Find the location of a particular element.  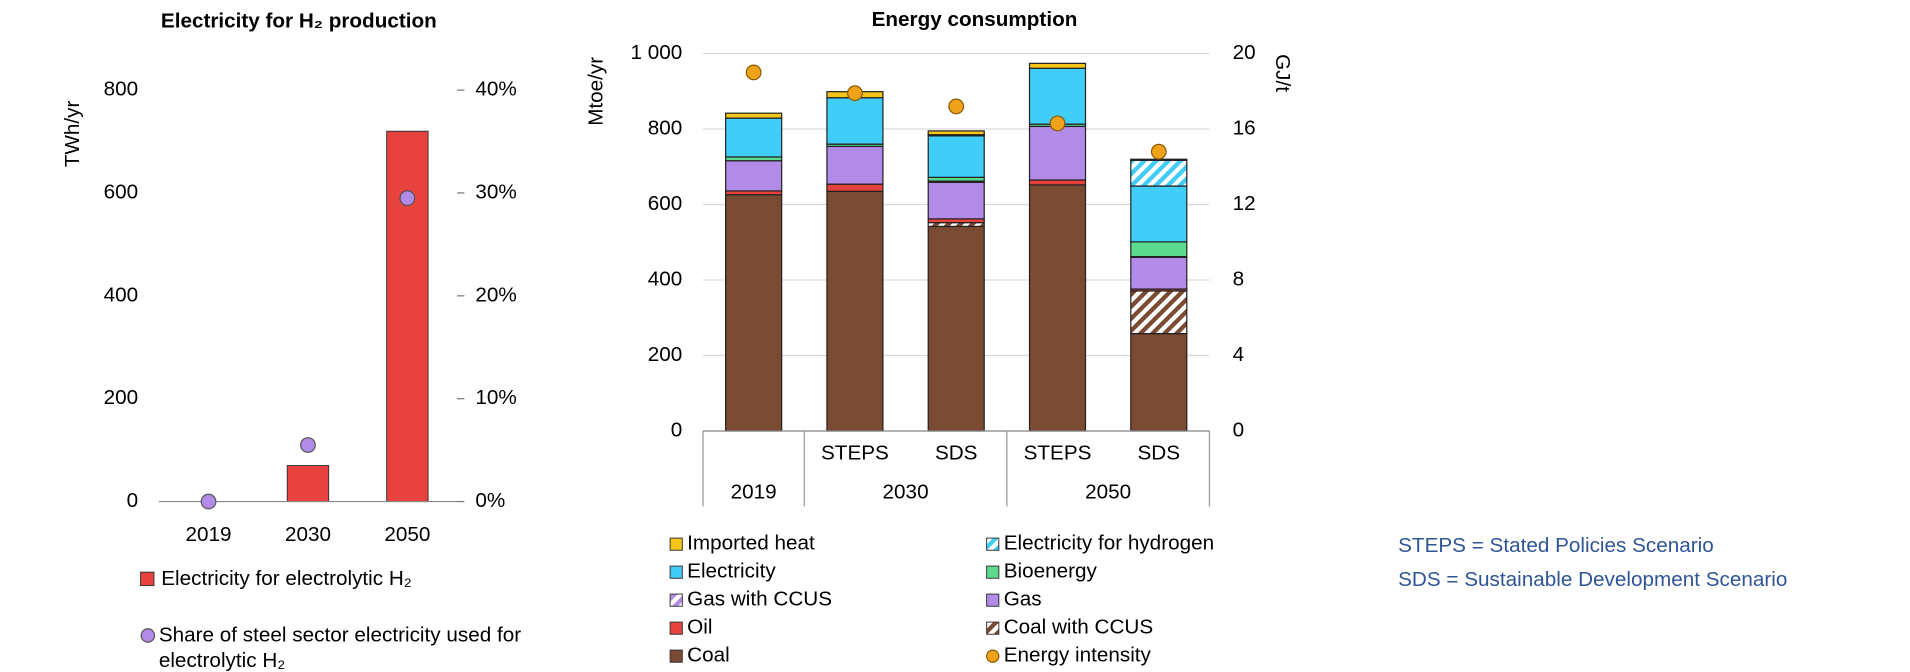

legend-label: Gas with CCUS is located at coordinates (759, 599).